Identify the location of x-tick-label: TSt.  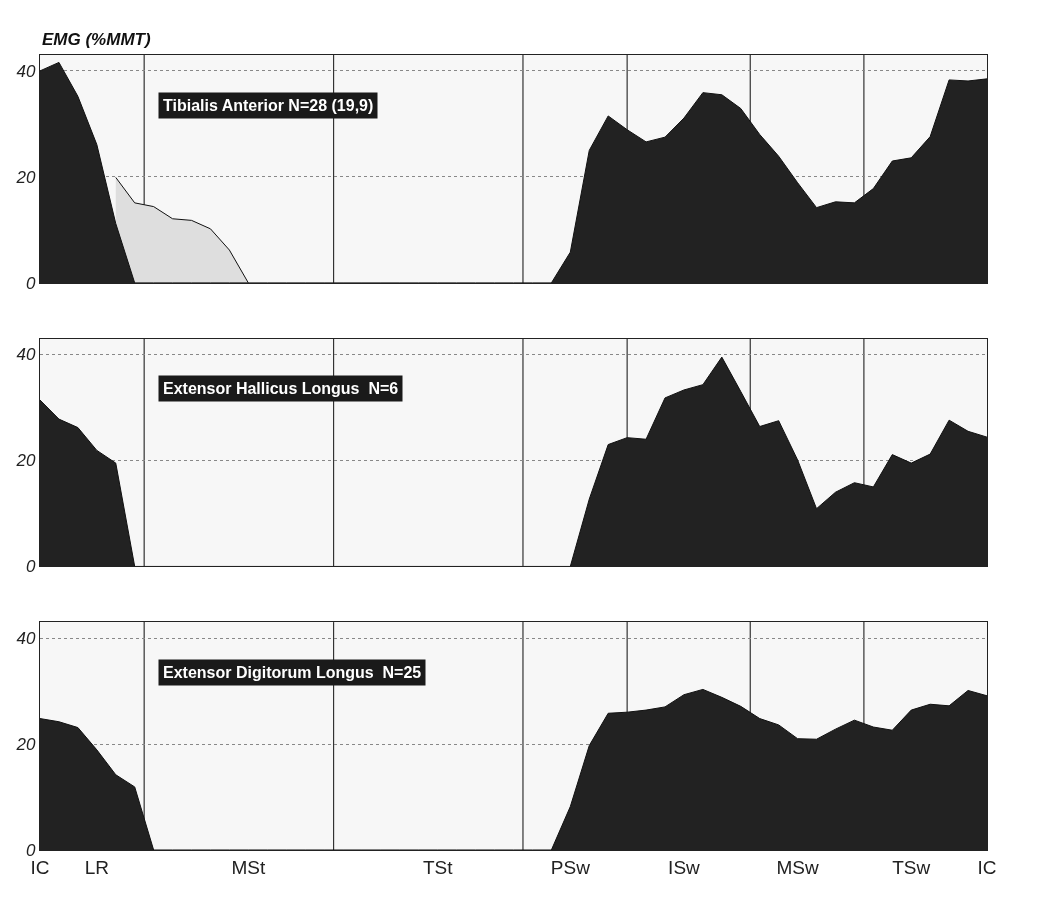
(438, 867).